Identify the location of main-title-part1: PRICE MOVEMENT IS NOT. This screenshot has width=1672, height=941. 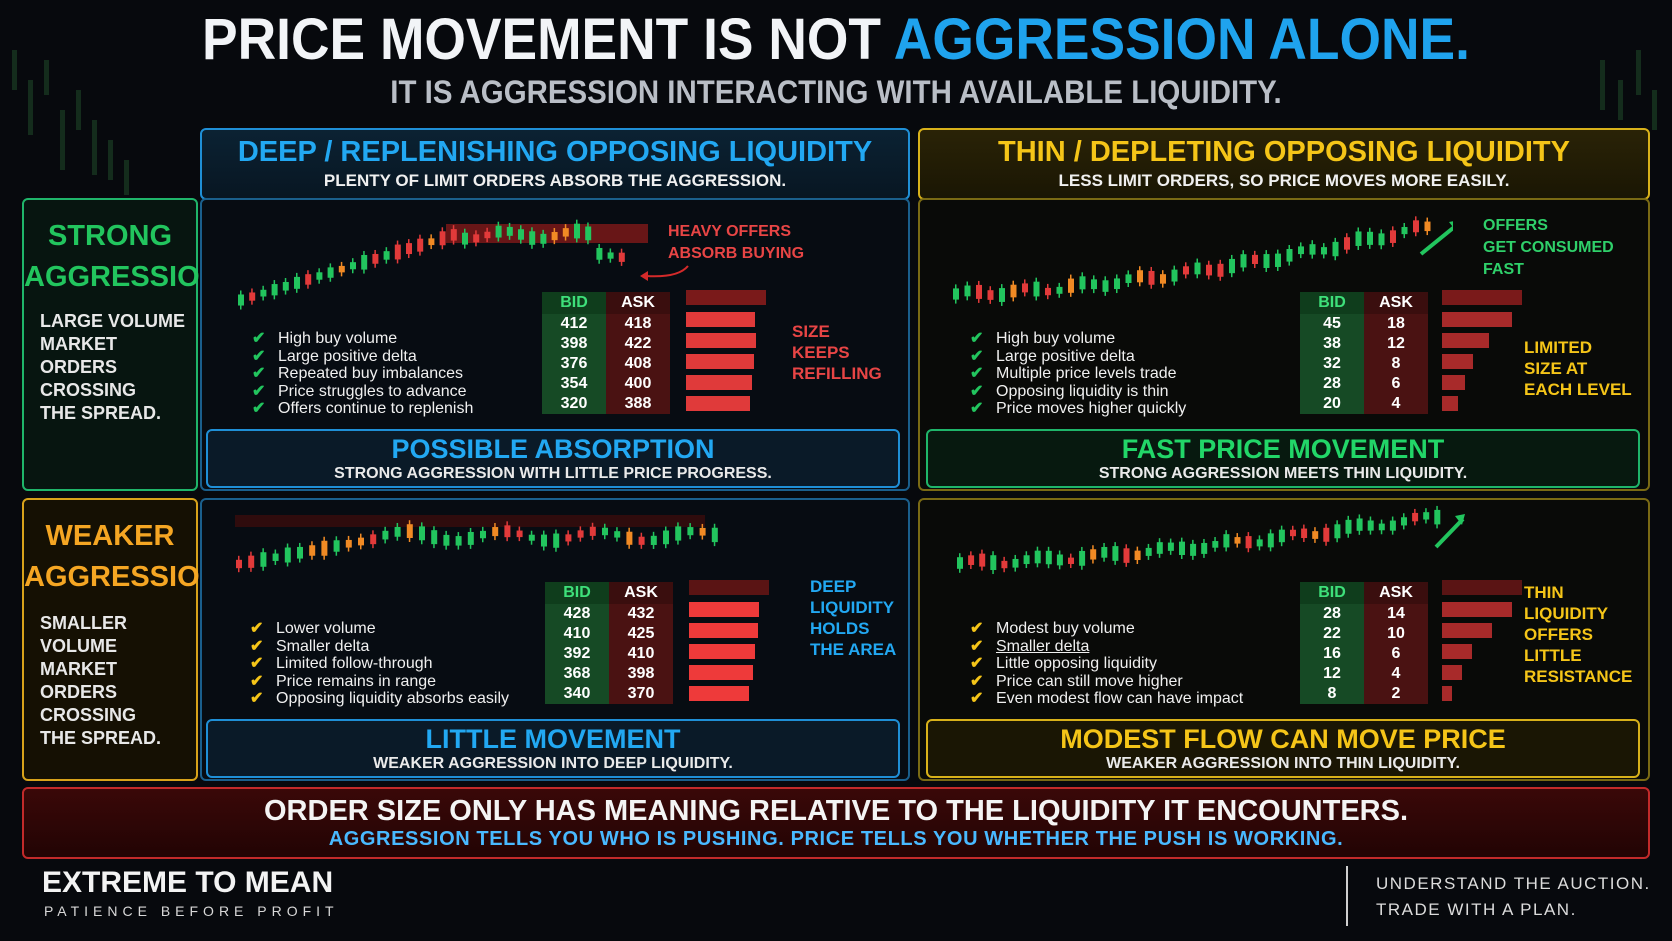
(548, 39).